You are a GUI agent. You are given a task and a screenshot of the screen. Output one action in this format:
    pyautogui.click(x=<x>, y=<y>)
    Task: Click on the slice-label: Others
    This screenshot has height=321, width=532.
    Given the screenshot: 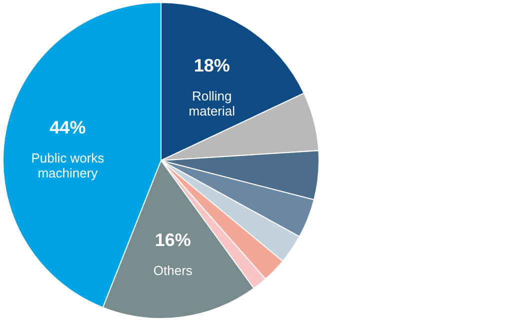 What is the action you would take?
    pyautogui.click(x=173, y=270)
    